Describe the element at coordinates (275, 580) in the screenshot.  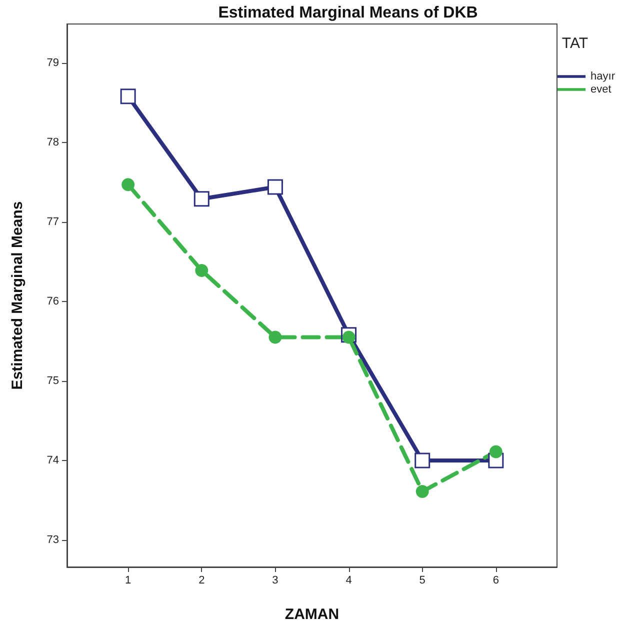
I see `x-tick-label: 3` at that location.